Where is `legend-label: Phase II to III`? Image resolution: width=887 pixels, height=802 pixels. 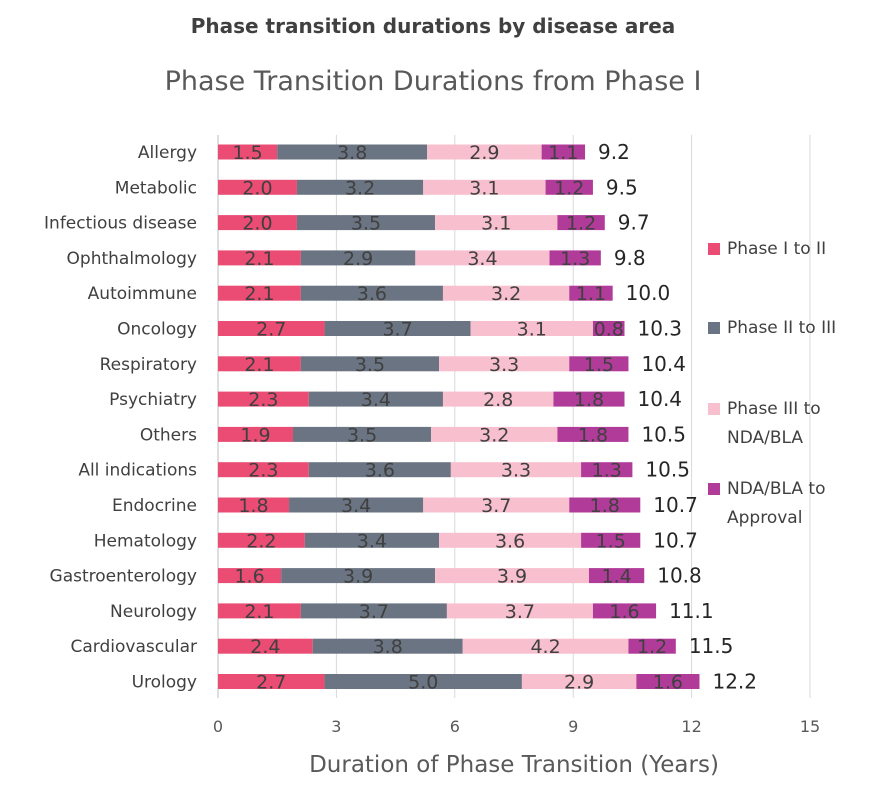 legend-label: Phase II to III is located at coordinates (781, 328).